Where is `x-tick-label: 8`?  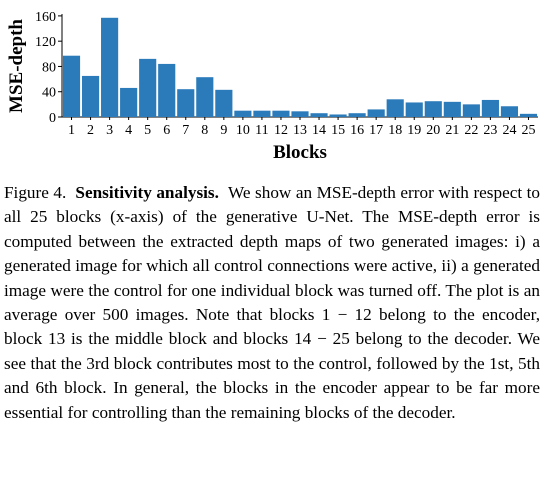 x-tick-label: 8 is located at coordinates (204, 130).